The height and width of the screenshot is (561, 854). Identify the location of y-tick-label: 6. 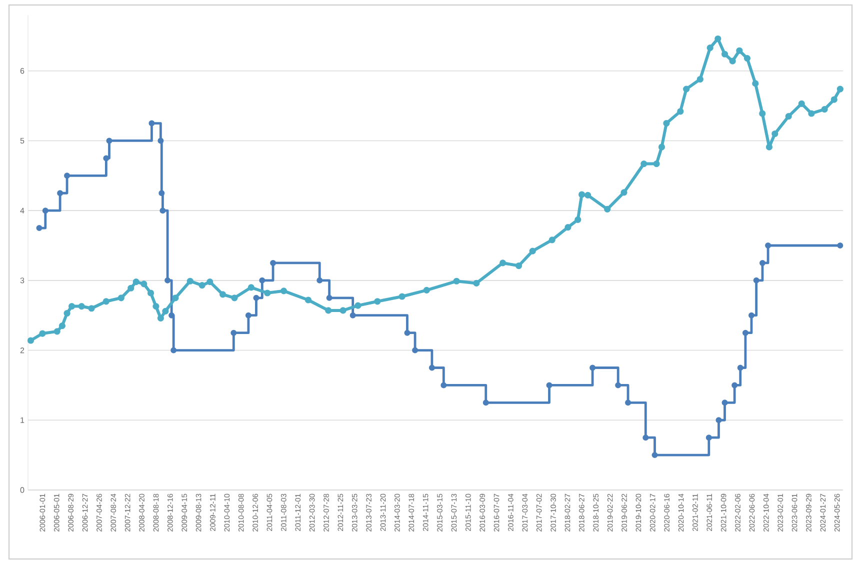
(22, 71).